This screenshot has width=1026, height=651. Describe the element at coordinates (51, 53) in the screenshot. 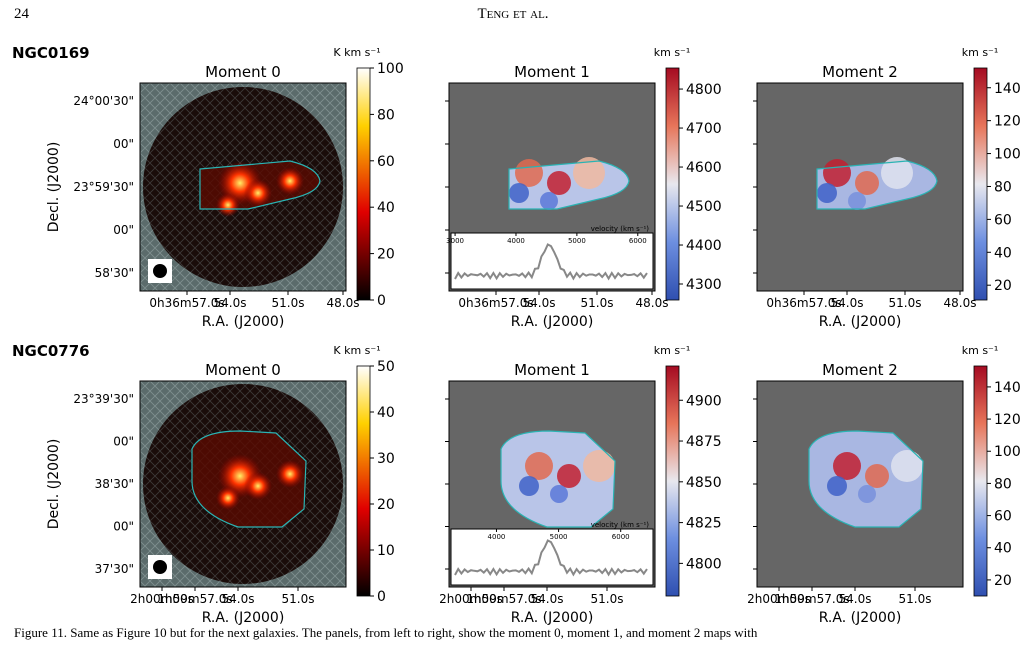

I see `galaxy-label: NGC0169` at that location.